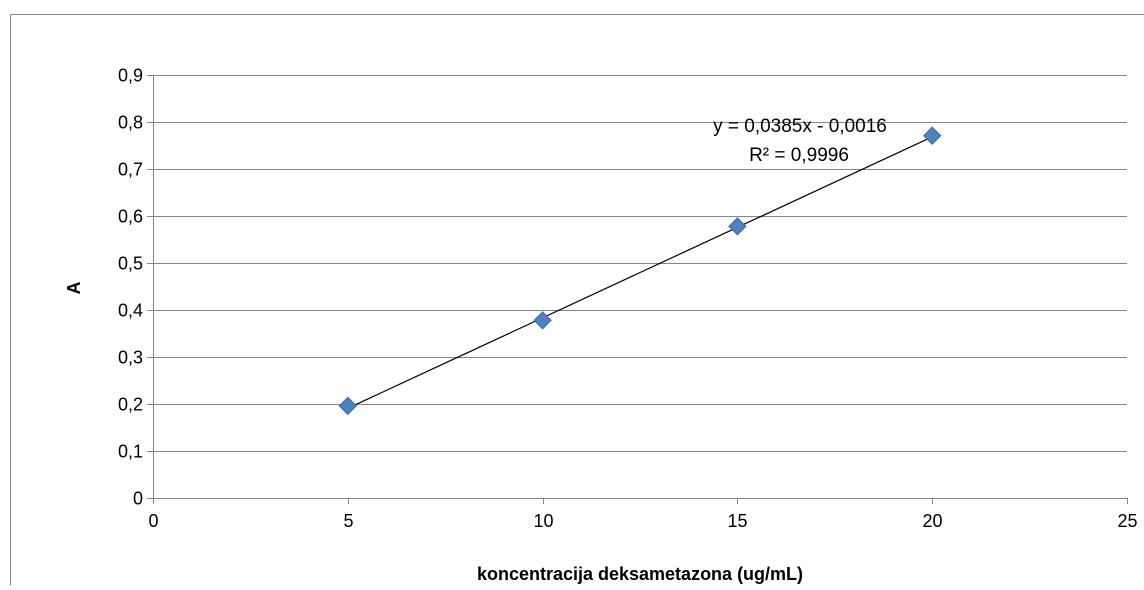  I want to click on y-tick-label: 0,3, so click(130, 358).